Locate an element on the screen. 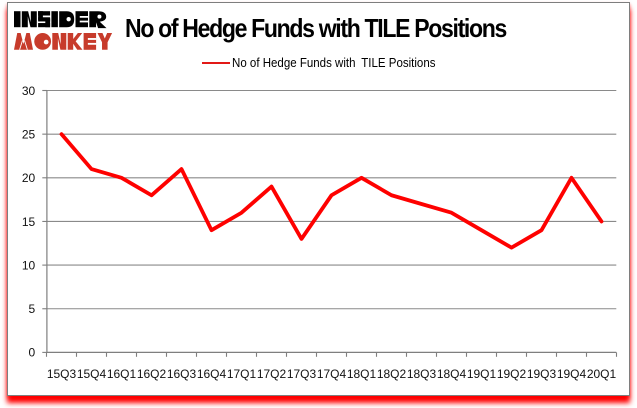  svg-text: 18Q1 is located at coordinates (362, 374).